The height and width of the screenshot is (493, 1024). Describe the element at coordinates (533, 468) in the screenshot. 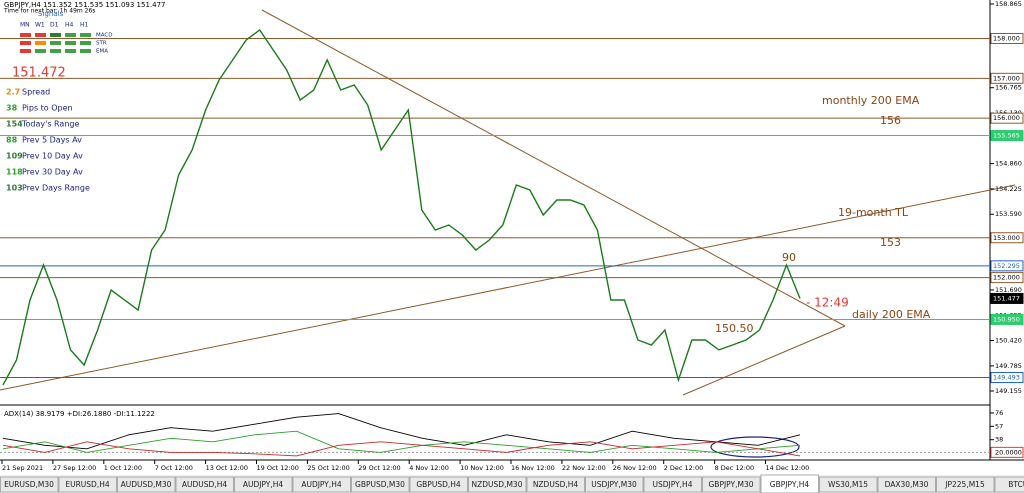

I see `date-label: 16 Nov 12:00` at that location.